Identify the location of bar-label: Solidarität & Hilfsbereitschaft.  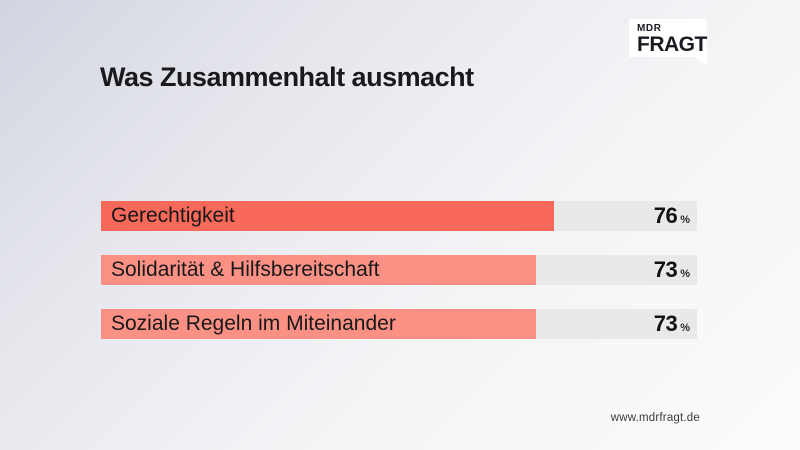
(245, 269).